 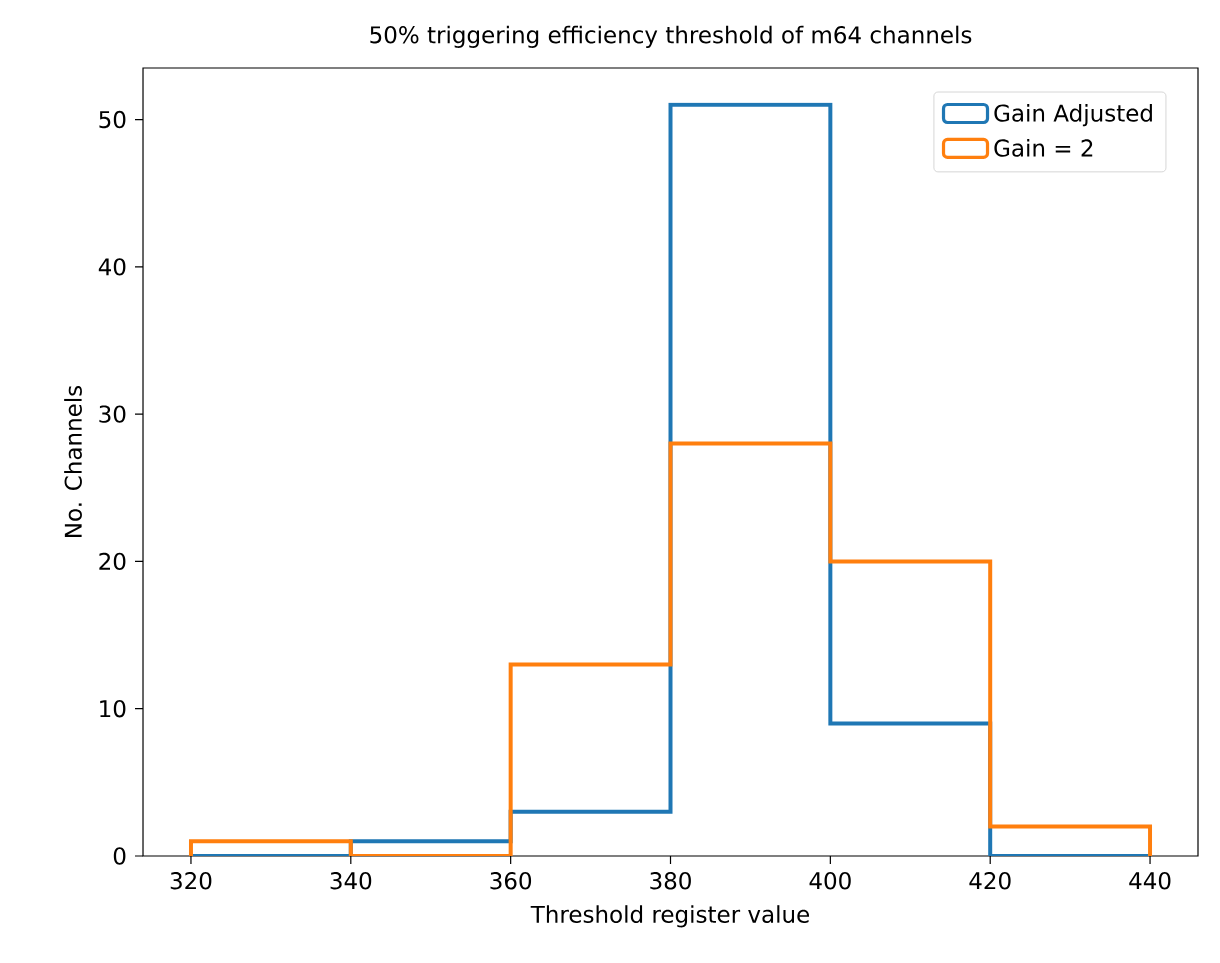 I want to click on x-tick-label: 380, so click(x=670, y=881).